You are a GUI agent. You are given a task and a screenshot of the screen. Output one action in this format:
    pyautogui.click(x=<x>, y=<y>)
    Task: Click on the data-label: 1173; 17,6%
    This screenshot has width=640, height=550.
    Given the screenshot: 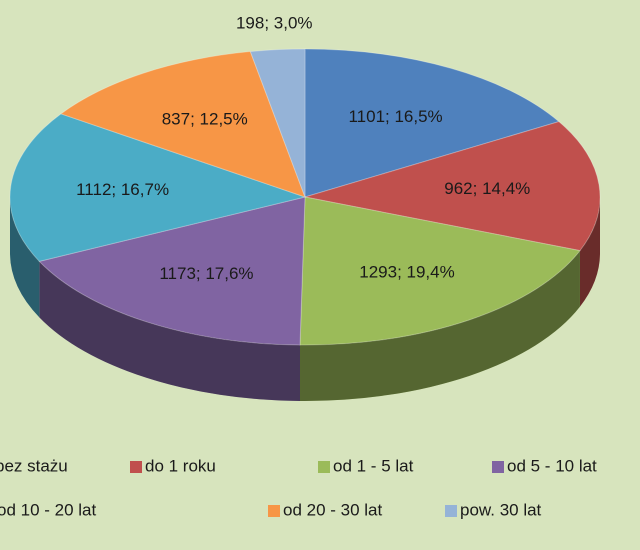 What is the action you would take?
    pyautogui.click(x=206, y=273)
    